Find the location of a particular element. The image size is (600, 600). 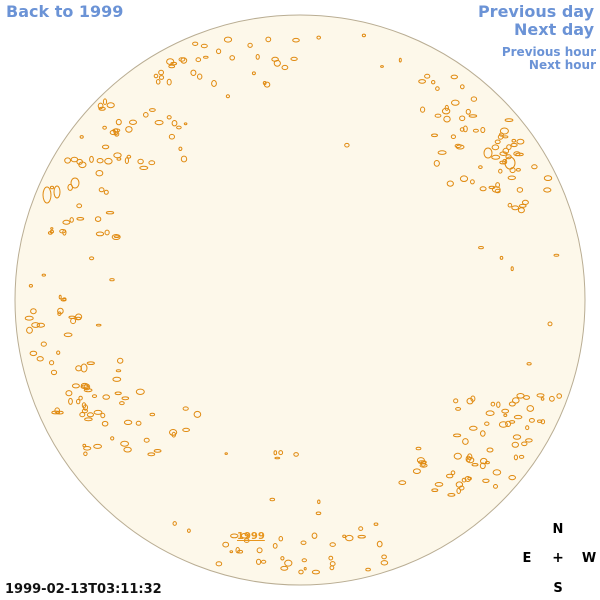

back-to-year-link: Back to 1999 is located at coordinates (65, 11).